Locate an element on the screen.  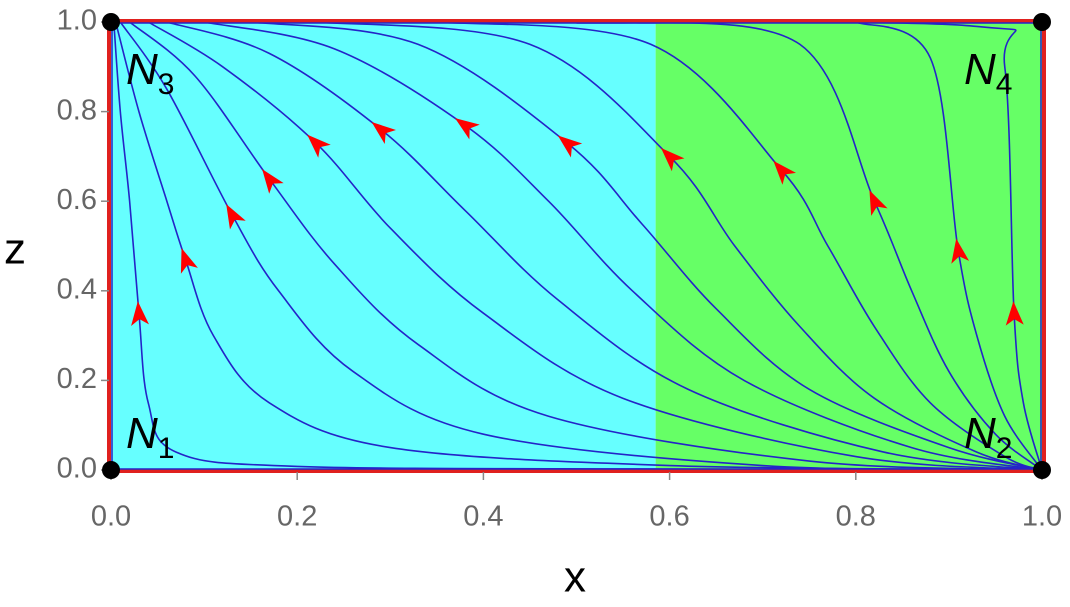
node-label: N2 is located at coordinates (988, 437).